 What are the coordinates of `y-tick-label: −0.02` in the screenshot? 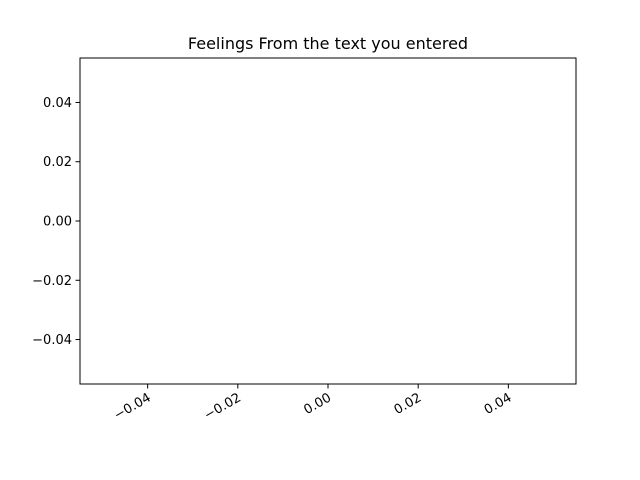 It's located at (52, 281).